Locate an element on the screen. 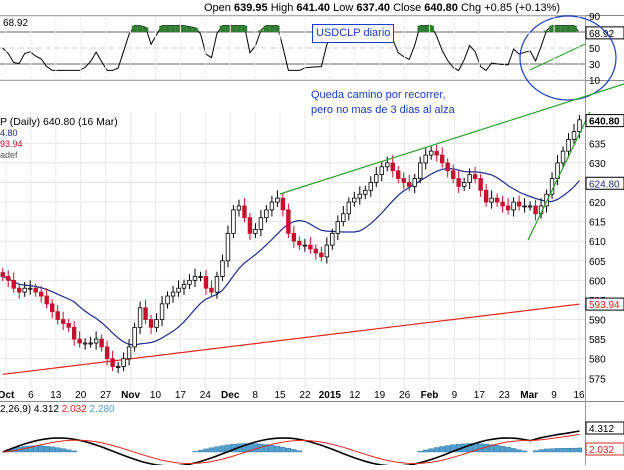 The width and height of the screenshot is (624, 470). price-axis-tick: 590 is located at coordinates (597, 321).